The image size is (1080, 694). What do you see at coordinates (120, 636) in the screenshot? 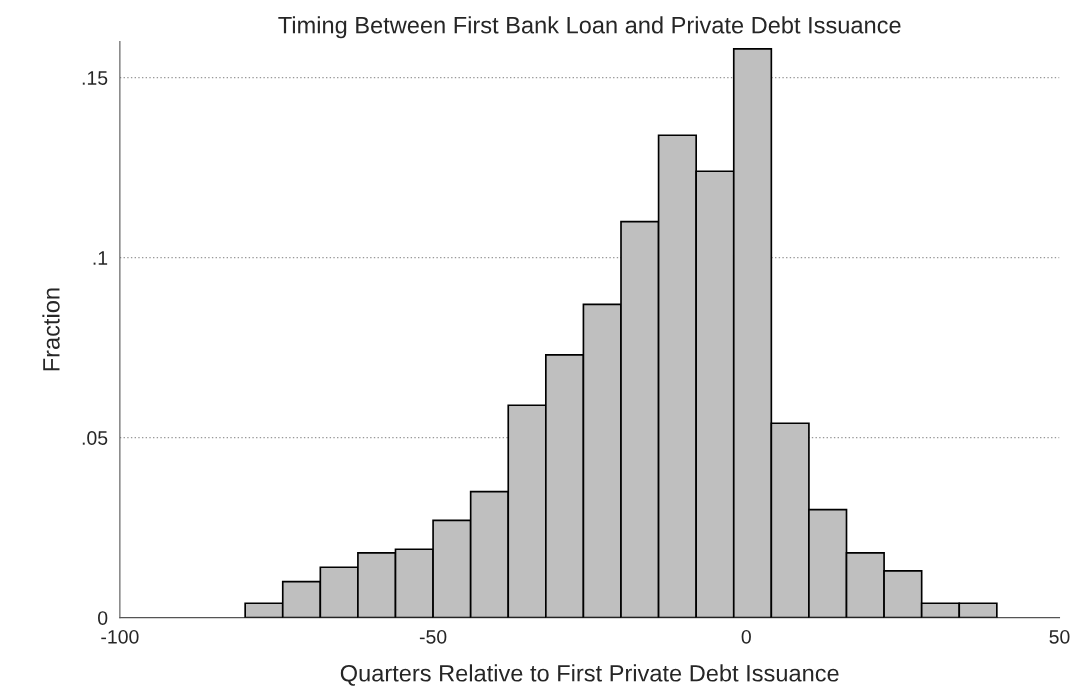
I see `x-tick-label: -100` at bounding box center [120, 636].